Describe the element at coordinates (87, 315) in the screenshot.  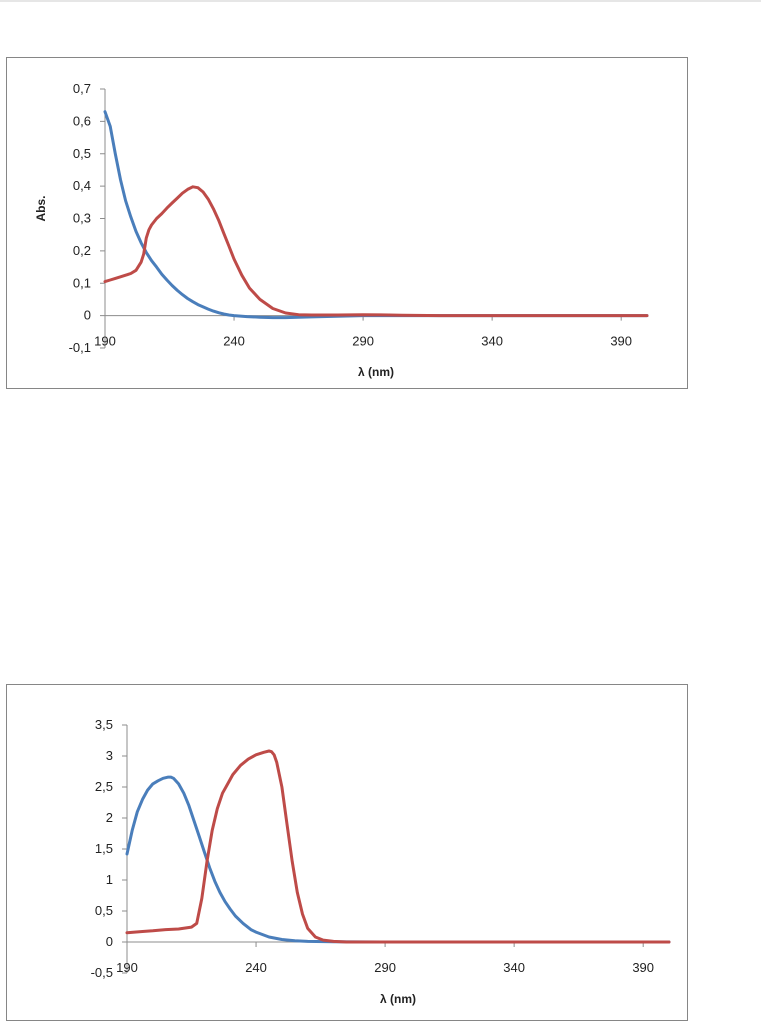
I see `chart-1-y-tick-label: 0` at that location.